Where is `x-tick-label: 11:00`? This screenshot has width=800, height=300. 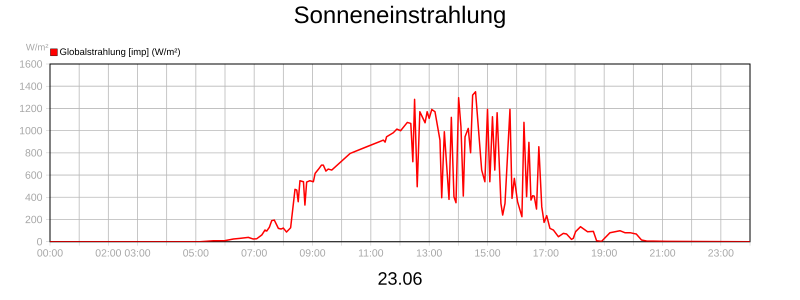 x-tick-label: 11:00 is located at coordinates (371, 253).